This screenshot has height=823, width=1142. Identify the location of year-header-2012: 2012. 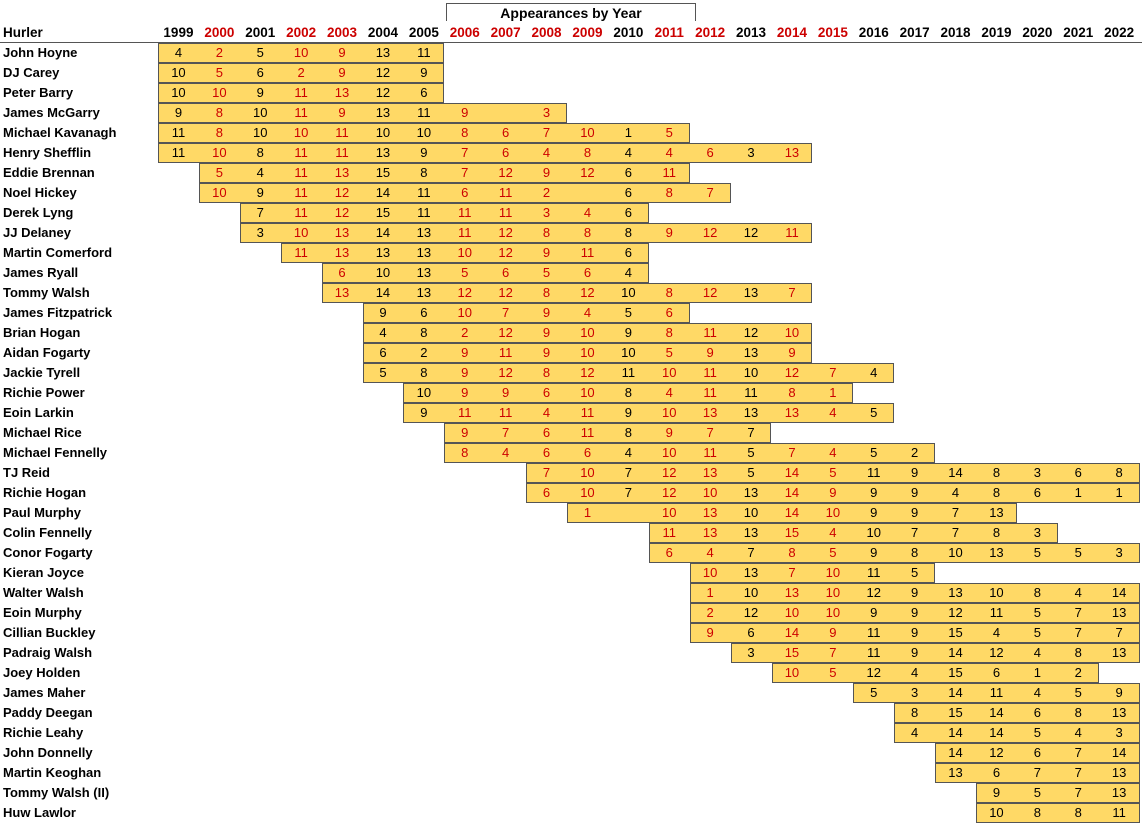
(710, 32).